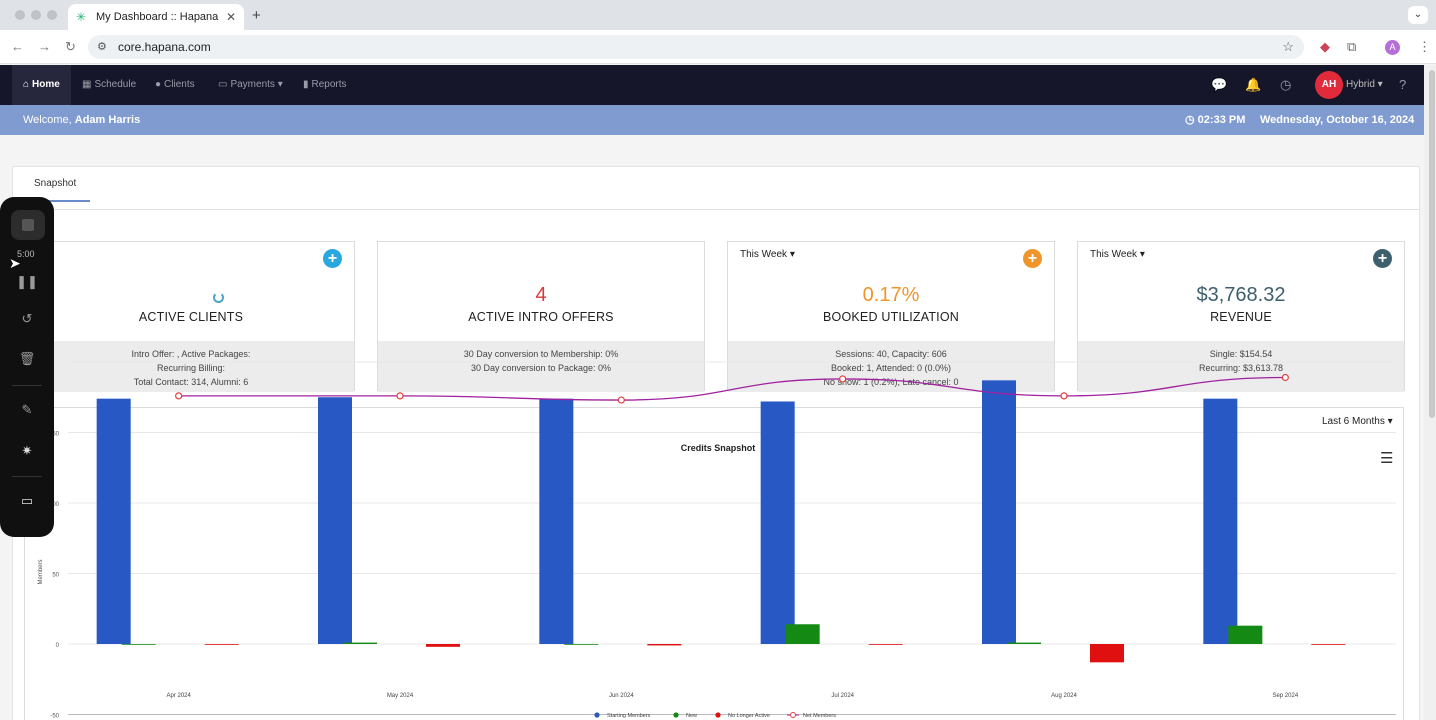 This screenshot has height=720, width=1436. Describe the element at coordinates (1032, 258) in the screenshot. I see `add-booking-button: +` at that location.